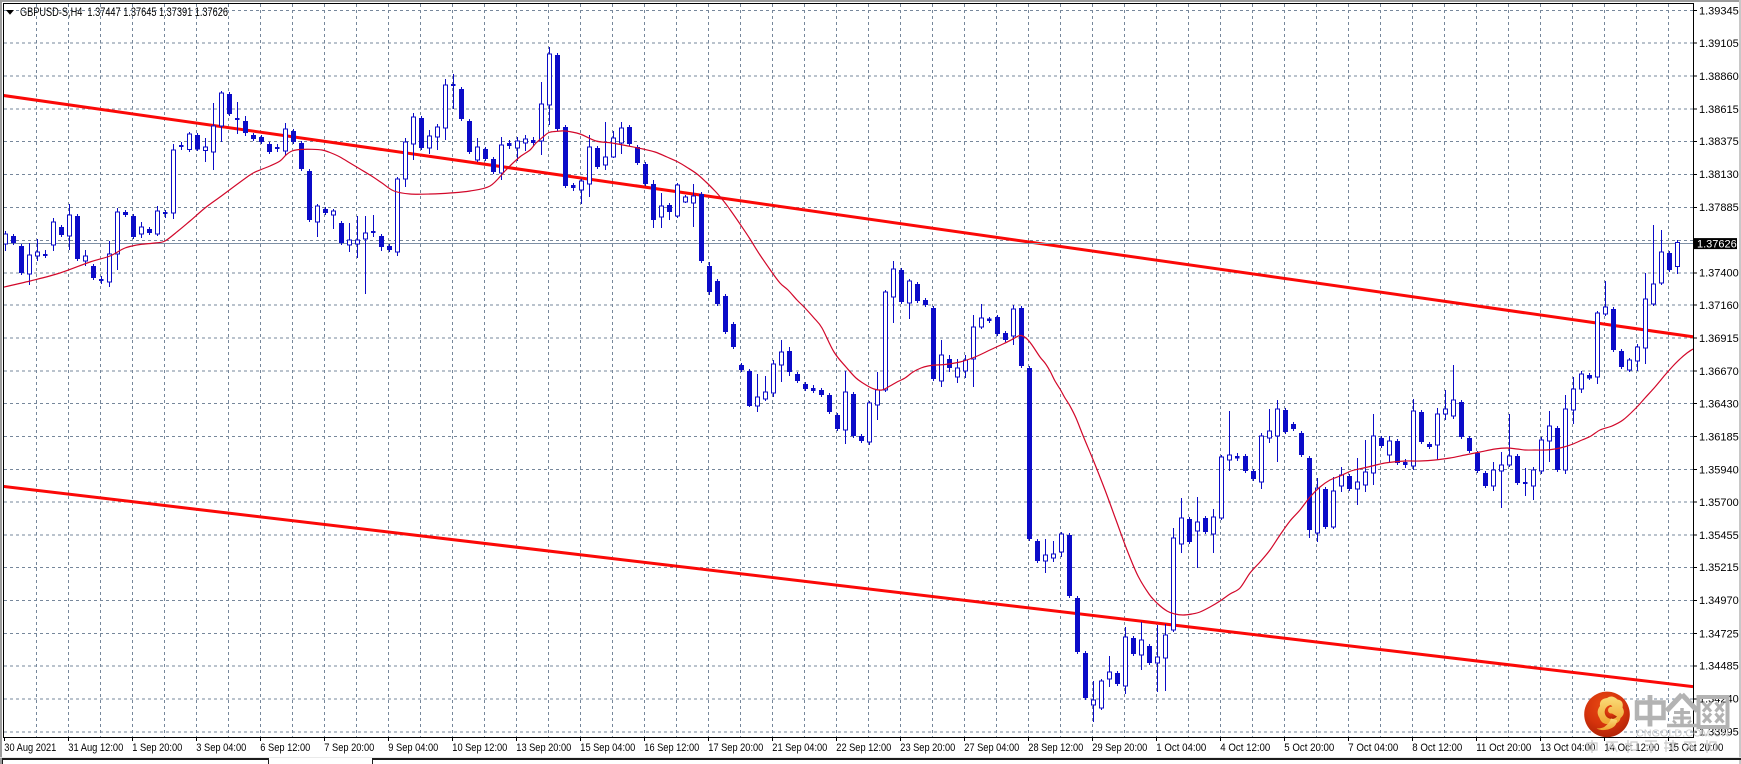 The height and width of the screenshot is (764, 1741). I want to click on svg-text: 1.37160, so click(1719, 306).